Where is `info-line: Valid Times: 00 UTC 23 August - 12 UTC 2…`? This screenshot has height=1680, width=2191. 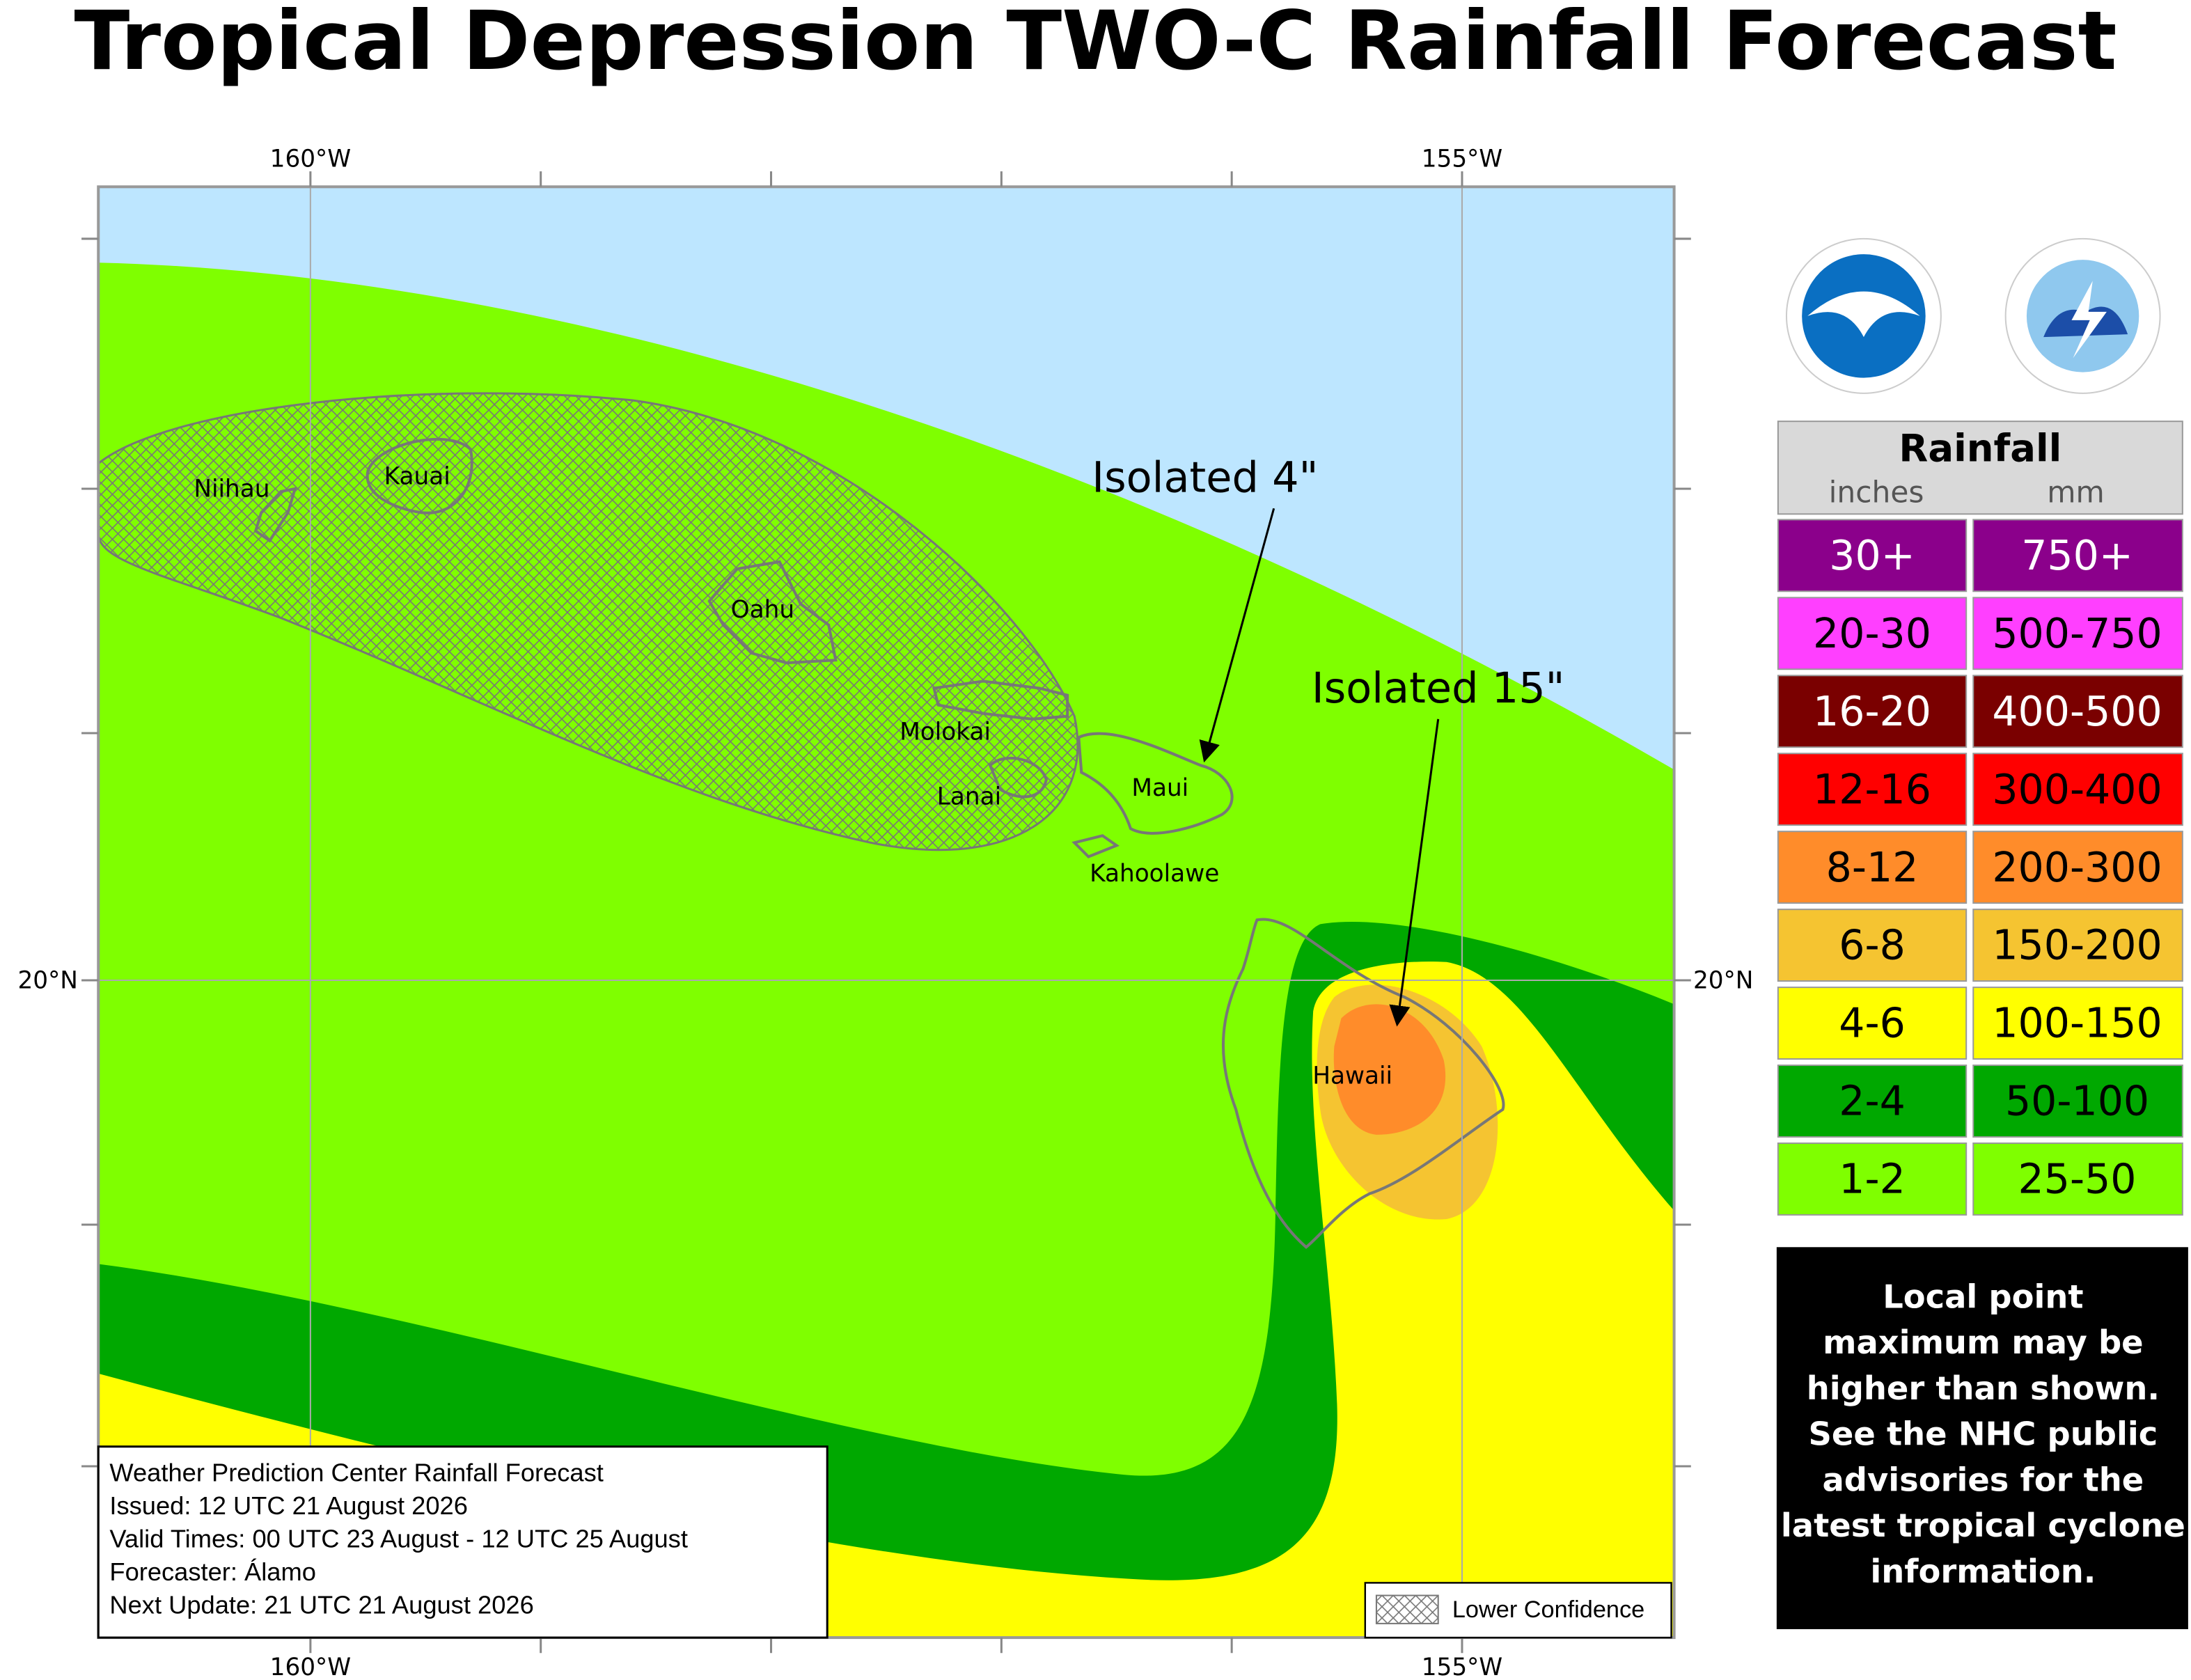
info-line: Valid Times: 00 UTC 23 August - 12 UTC 2… is located at coordinates (398, 1538).